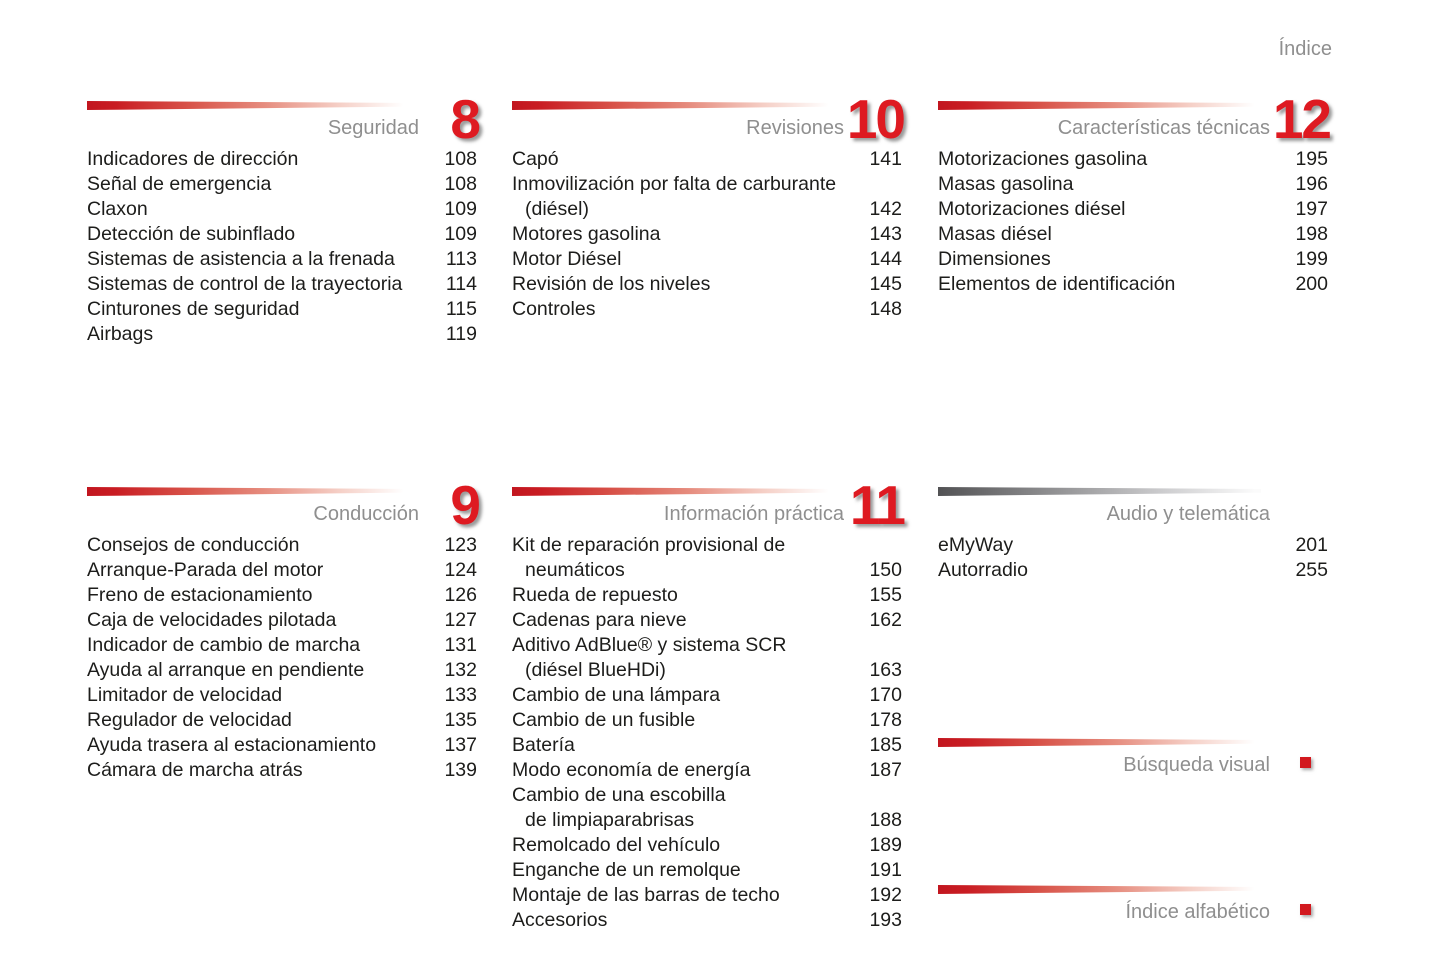  Describe the element at coordinates (646, 895) in the screenshot. I see `toc-item-title: Montaje de las barras de techo` at that location.